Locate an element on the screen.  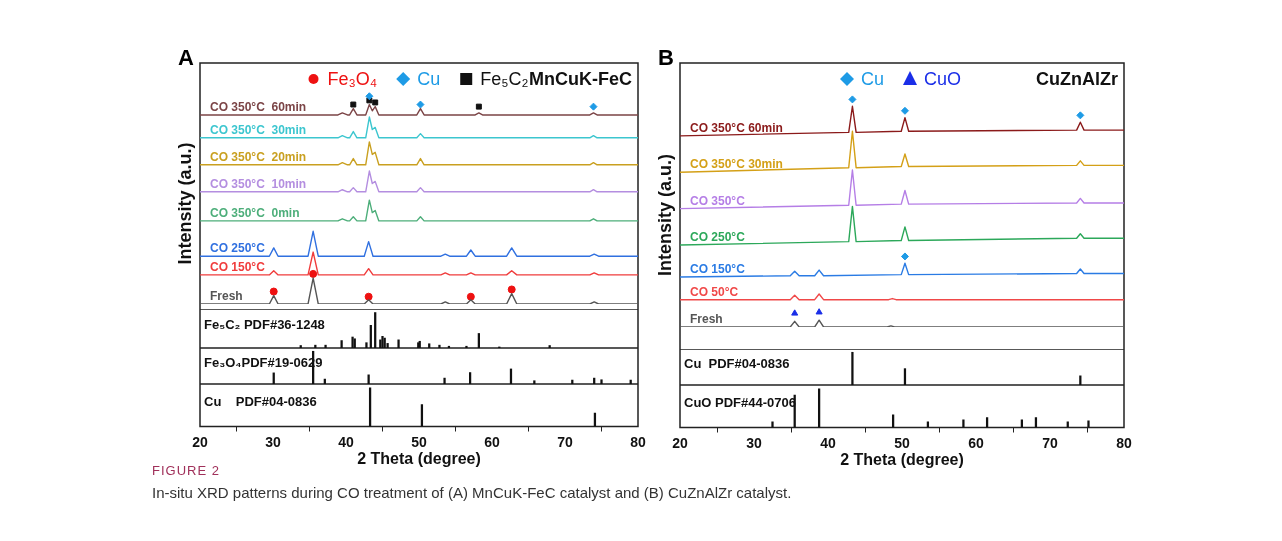
chart-title: A is located at coordinates (186, 57).